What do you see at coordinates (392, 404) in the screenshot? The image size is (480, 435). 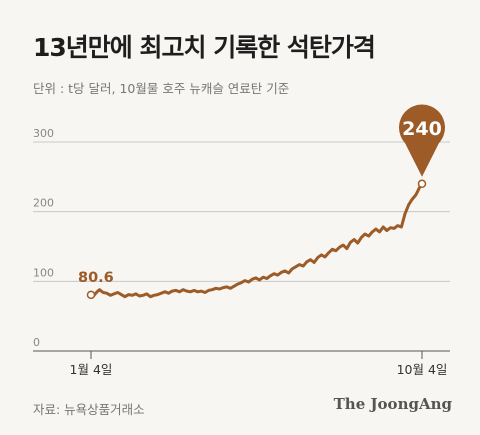 I see `brand-logo: The JoongAng` at bounding box center [392, 404].